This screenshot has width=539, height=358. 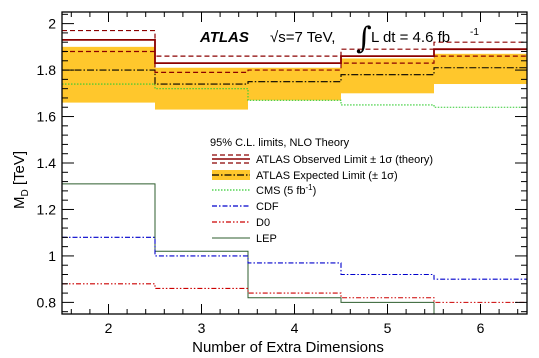 What do you see at coordinates (267, 207) in the screenshot?
I see `legend-label-cdf: CDF` at bounding box center [267, 207].